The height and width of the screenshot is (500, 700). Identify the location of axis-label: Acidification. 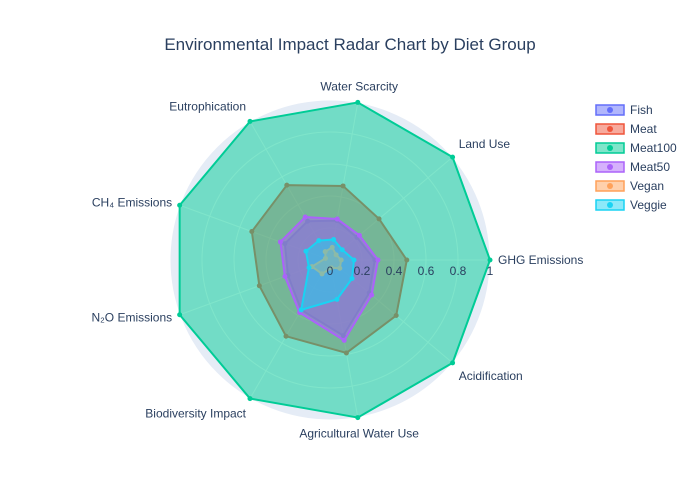
(491, 376).